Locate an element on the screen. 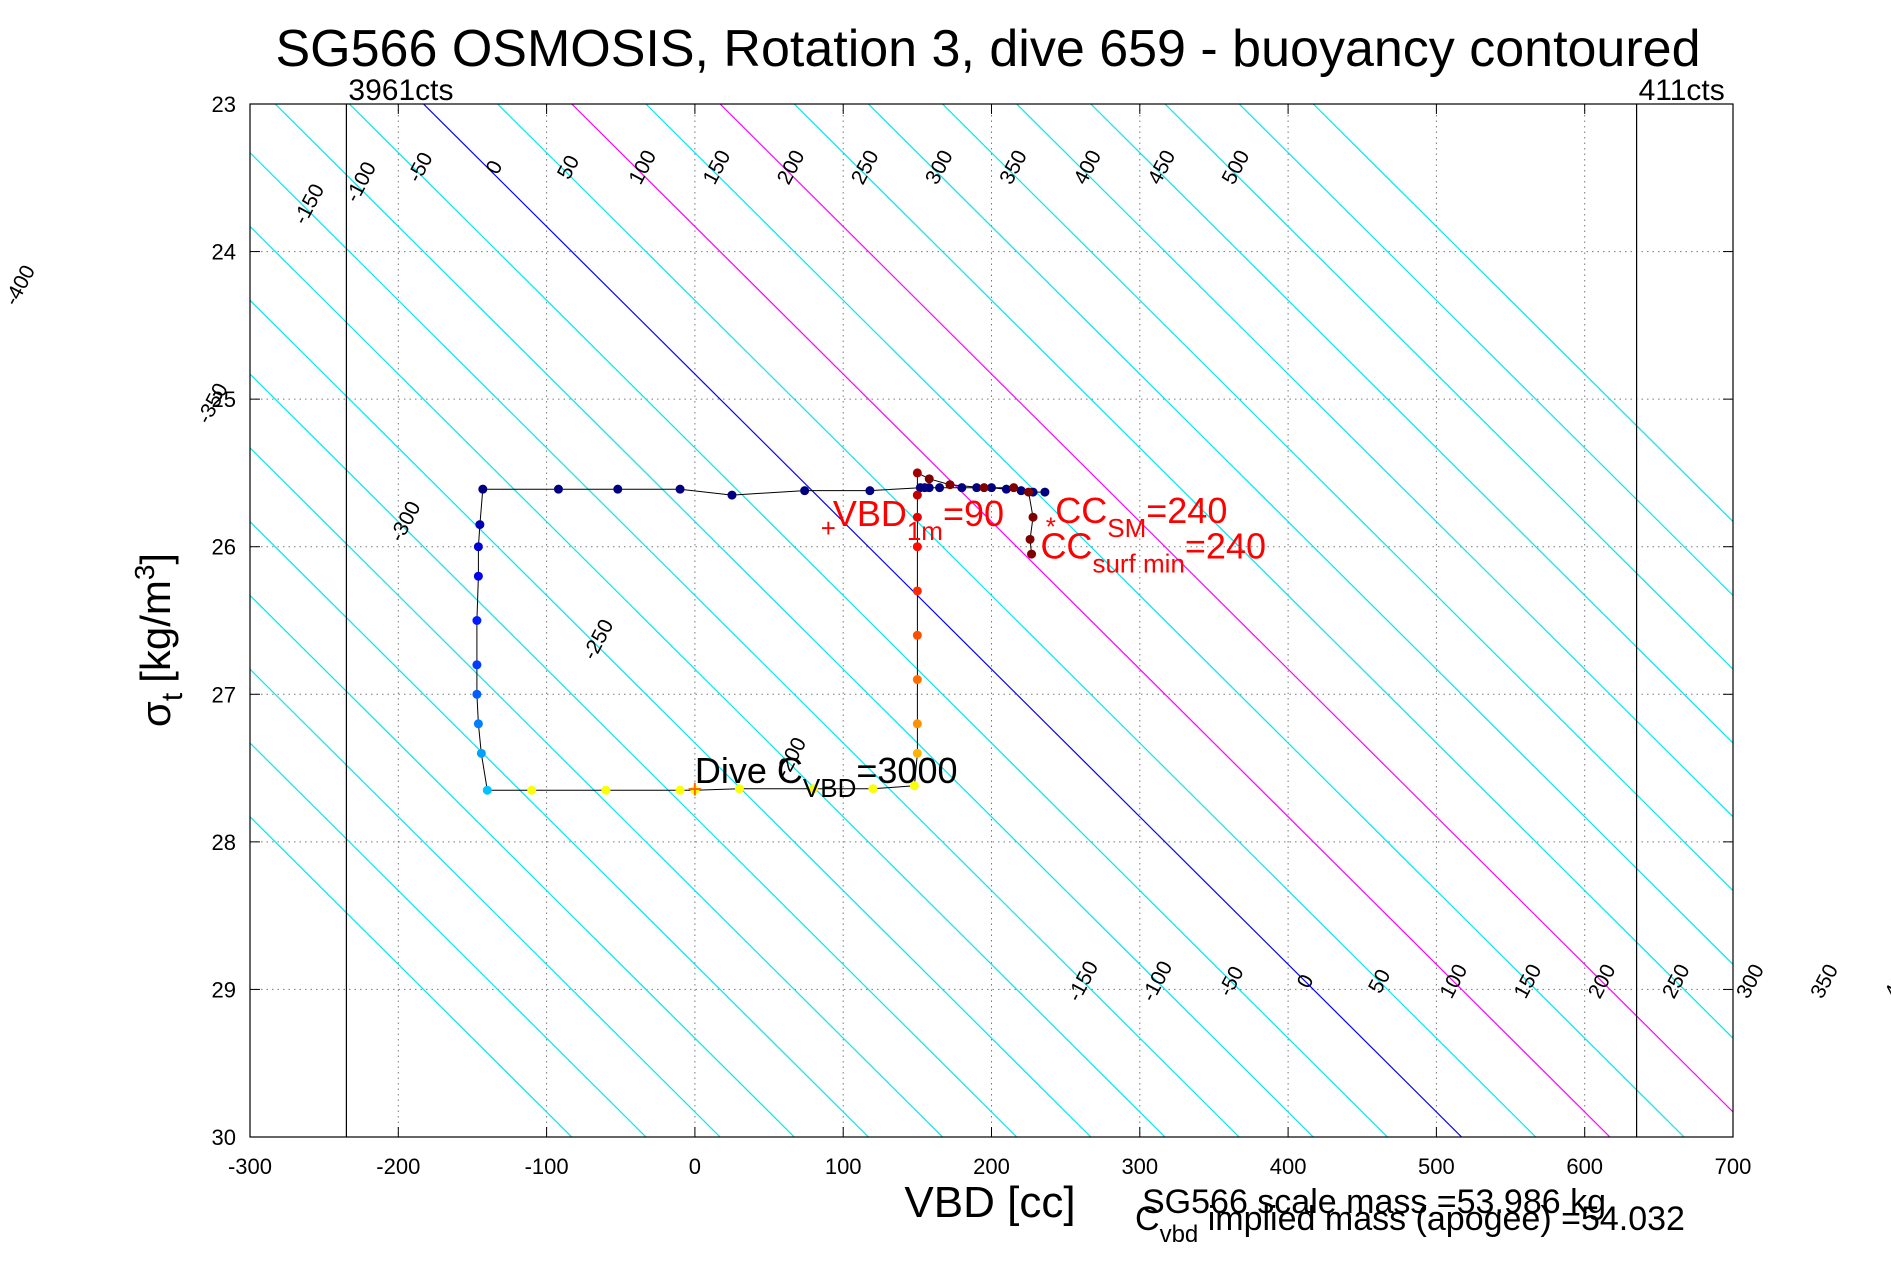  x-tick-label: 500 is located at coordinates (1436, 1166).